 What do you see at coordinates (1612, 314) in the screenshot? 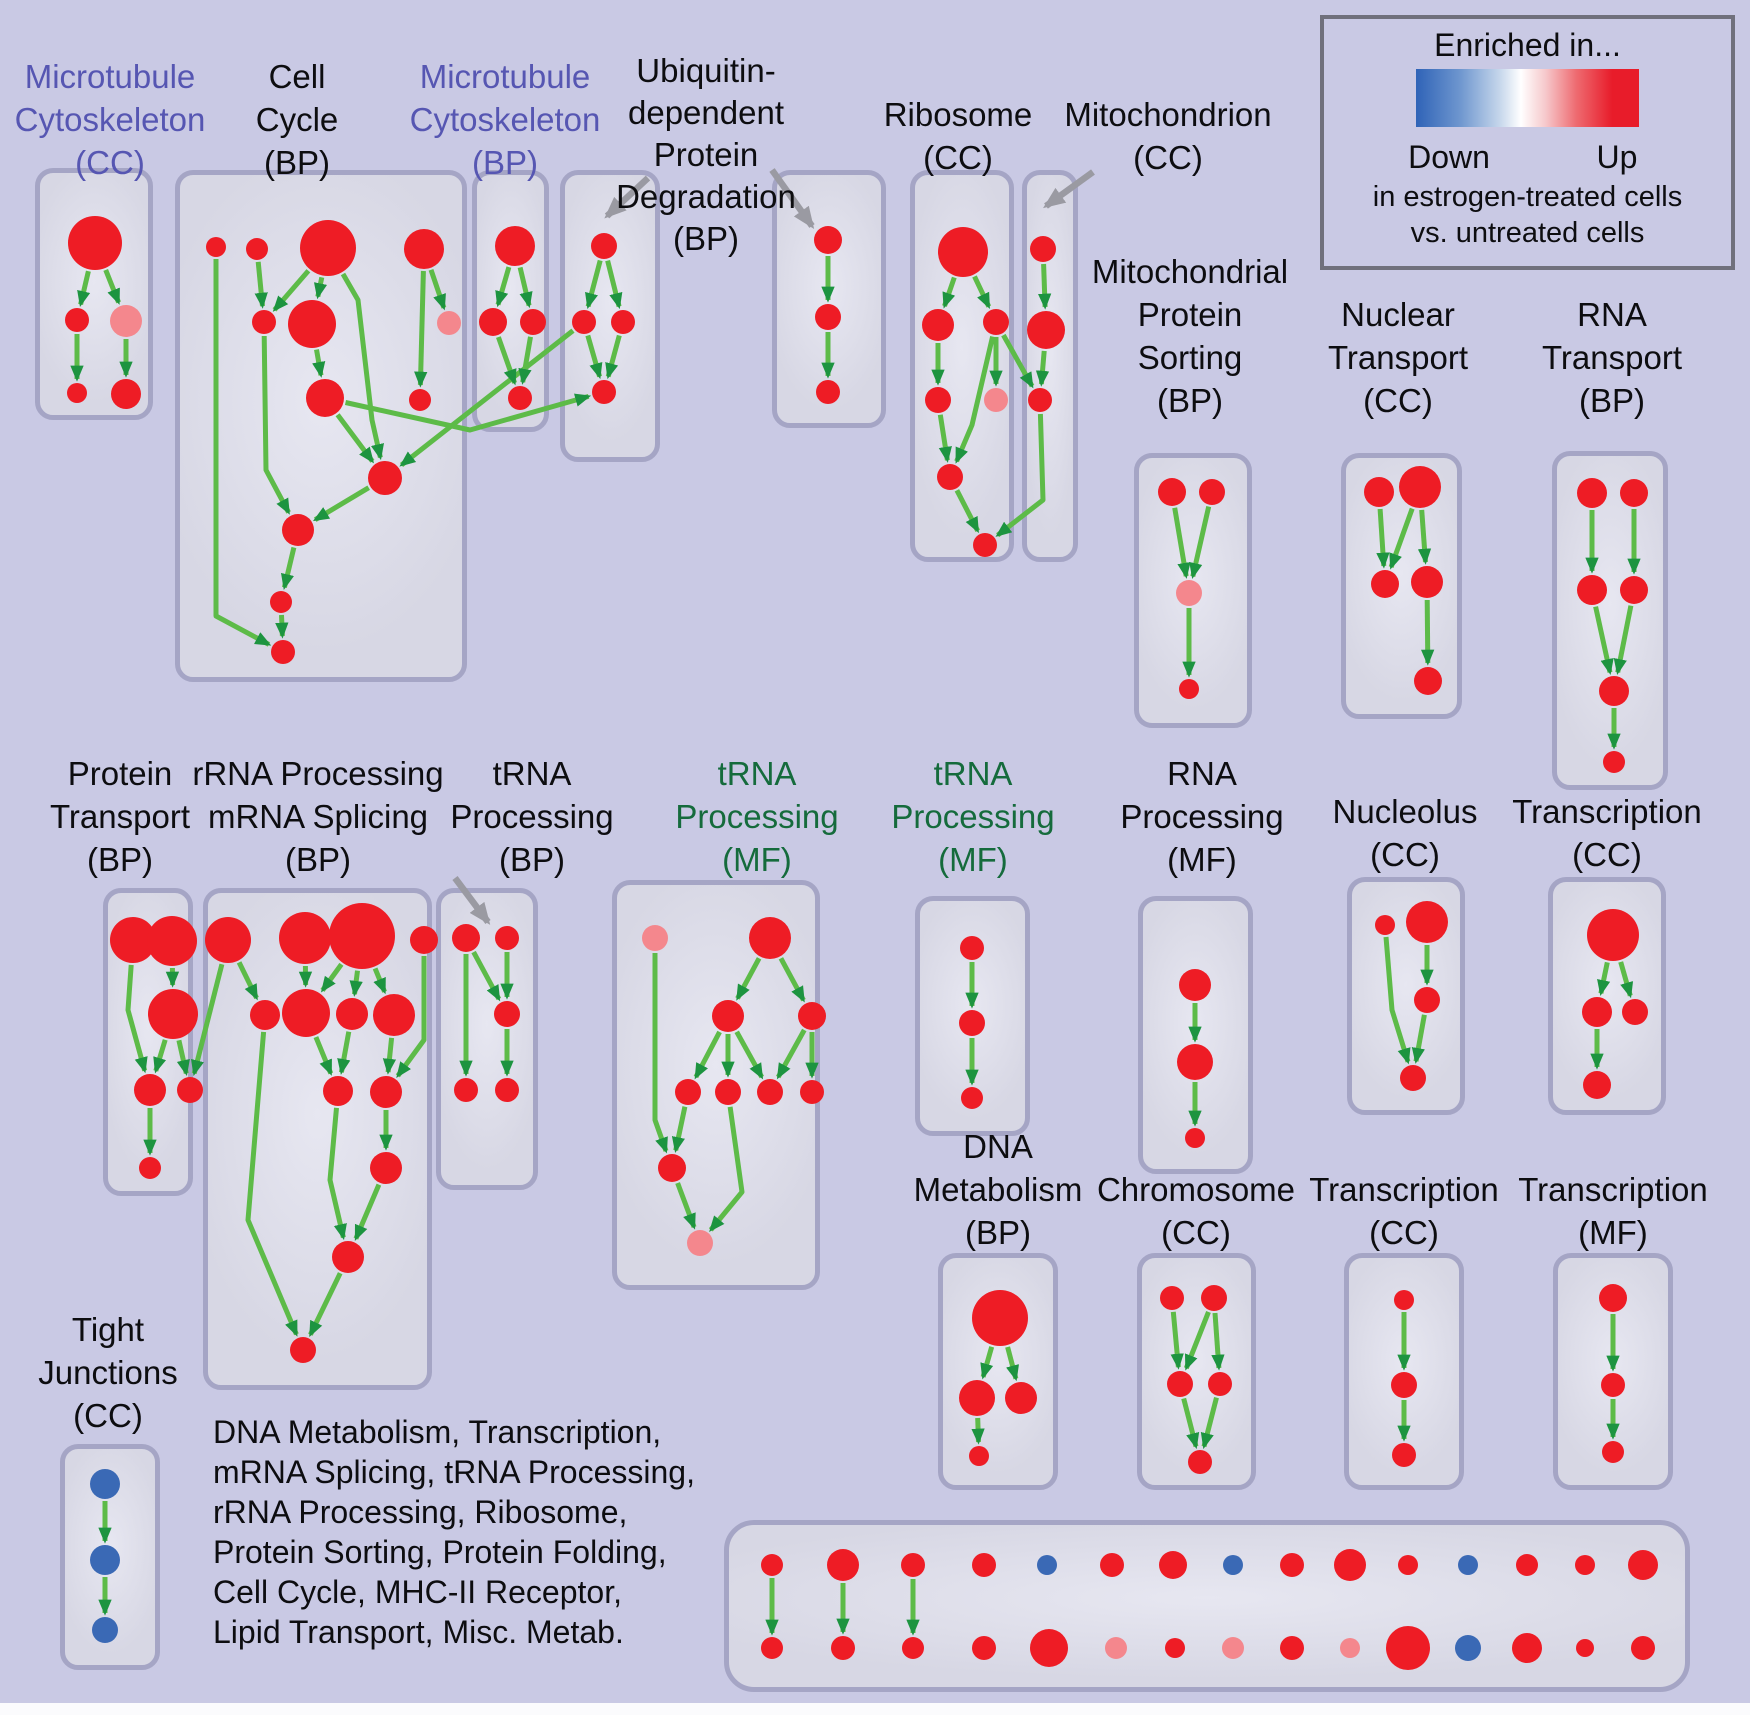
I see `term-label-line: RNA` at bounding box center [1612, 314].